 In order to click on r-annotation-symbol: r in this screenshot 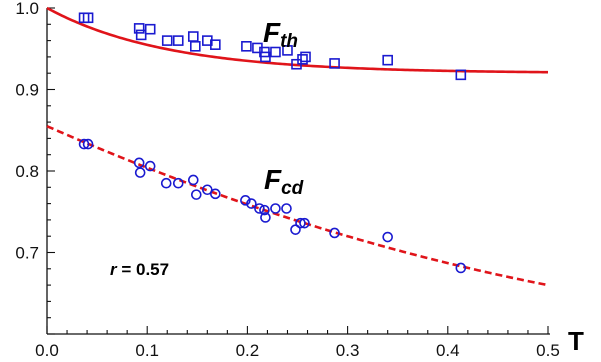, I will do `click(114, 269)`.